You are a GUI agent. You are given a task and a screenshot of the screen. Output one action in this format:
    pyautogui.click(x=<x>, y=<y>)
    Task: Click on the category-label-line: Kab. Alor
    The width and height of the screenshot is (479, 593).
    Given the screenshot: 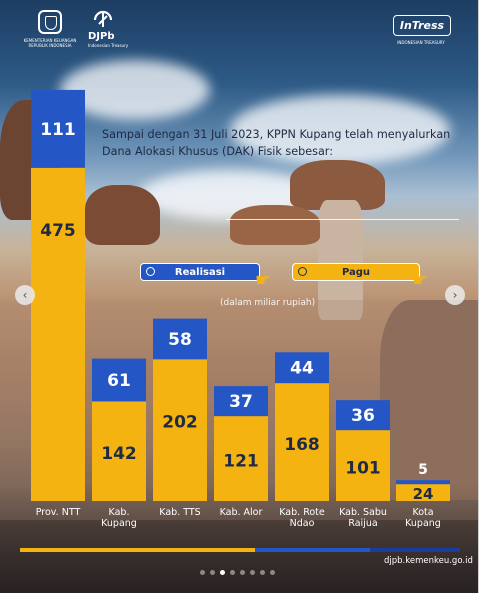 What is the action you would take?
    pyautogui.click(x=241, y=512)
    